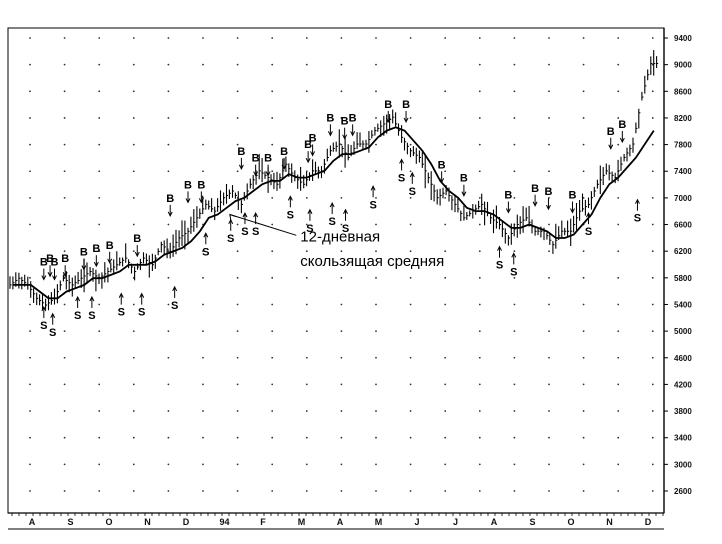 This screenshot has width=722, height=544. What do you see at coordinates (336, 521) in the screenshot?
I see `x-axis: A S O N D 94 F M A M J J A S O N D` at bounding box center [336, 521].